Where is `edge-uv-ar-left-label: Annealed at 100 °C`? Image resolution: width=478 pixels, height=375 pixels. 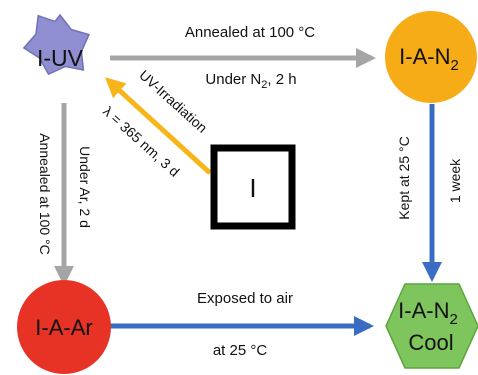 edge-uv-ar-left-label: Annealed at 100 °C is located at coordinates (45, 194).